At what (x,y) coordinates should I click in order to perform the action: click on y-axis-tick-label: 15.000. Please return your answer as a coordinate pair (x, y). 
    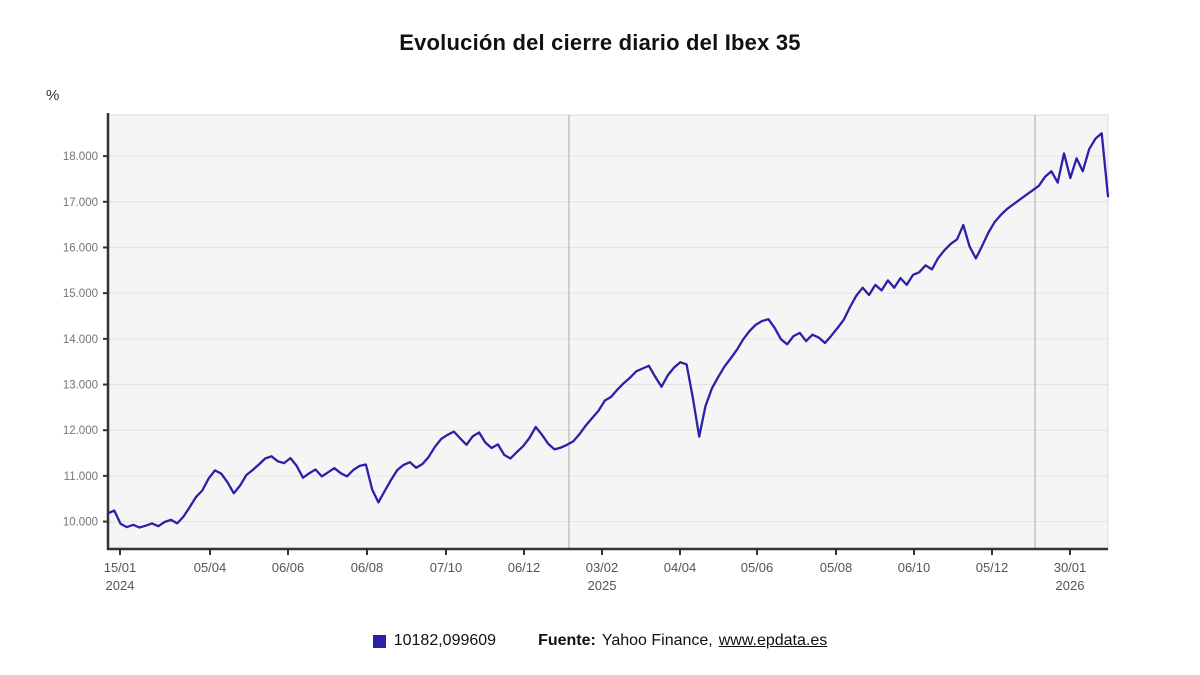
    Looking at the image, I should click on (80, 294).